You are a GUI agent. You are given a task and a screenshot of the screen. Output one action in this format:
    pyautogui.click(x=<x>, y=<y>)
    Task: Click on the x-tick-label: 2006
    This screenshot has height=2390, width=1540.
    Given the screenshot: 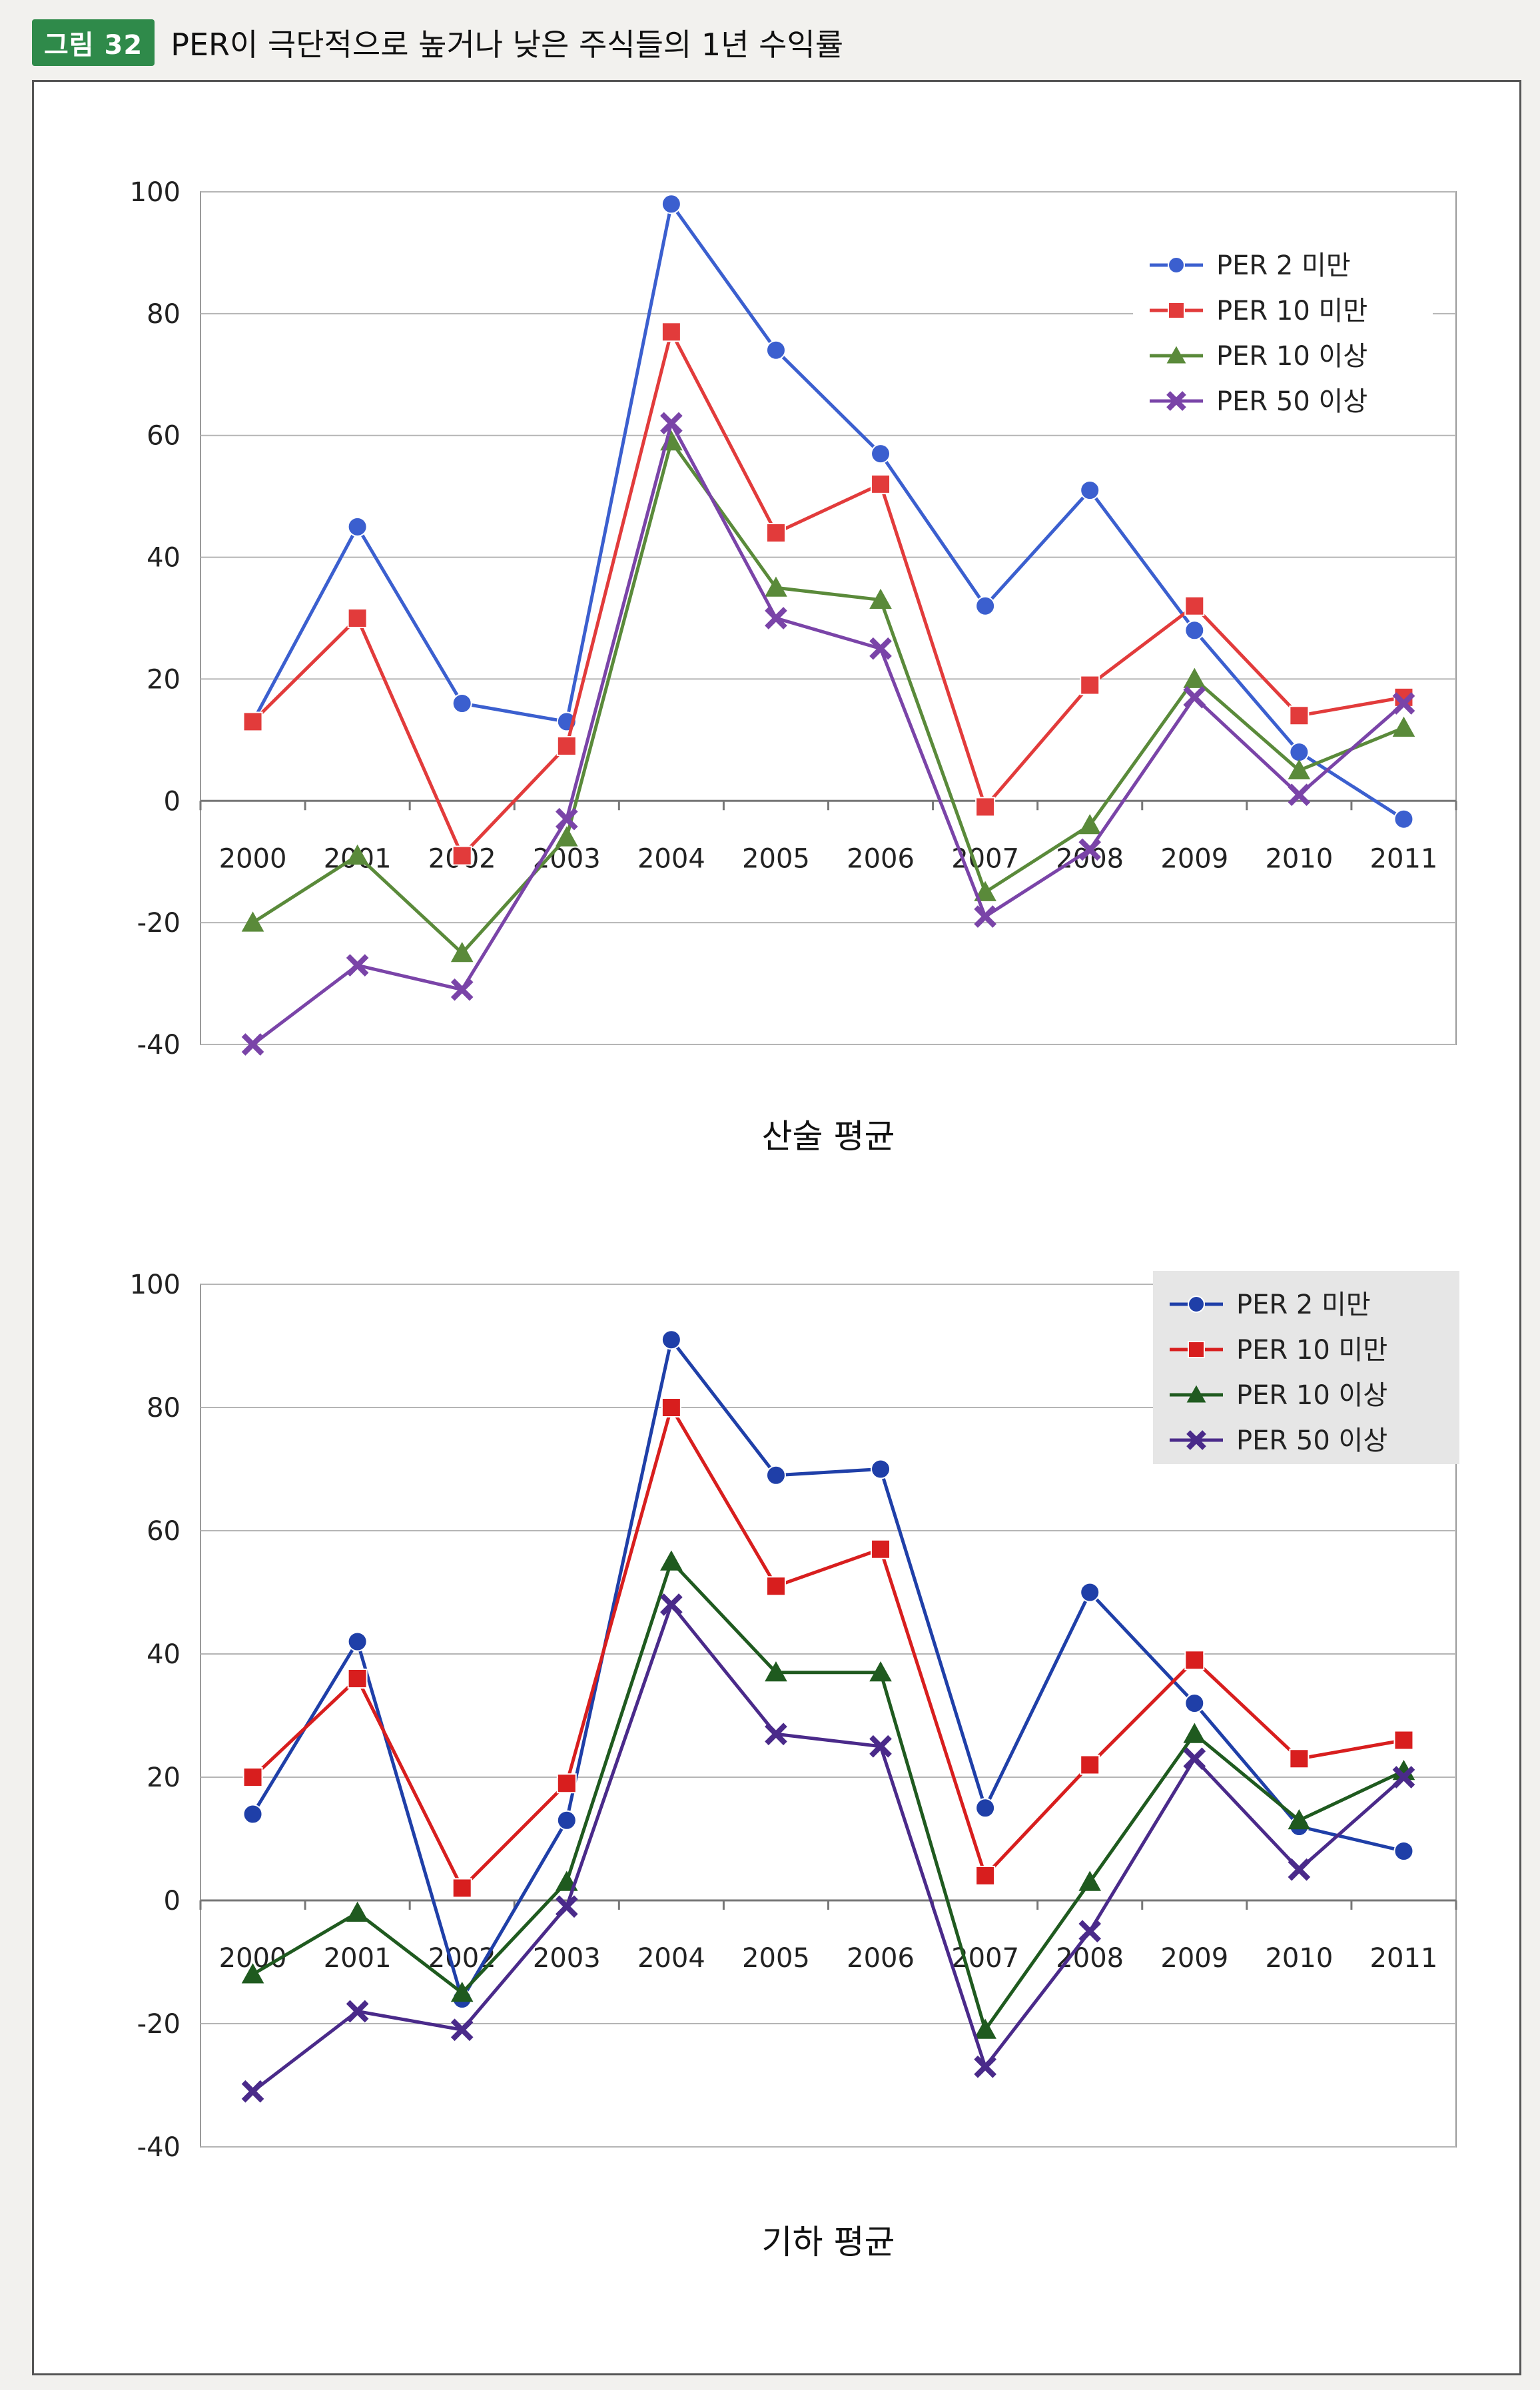 What is the action you would take?
    pyautogui.click(x=881, y=859)
    